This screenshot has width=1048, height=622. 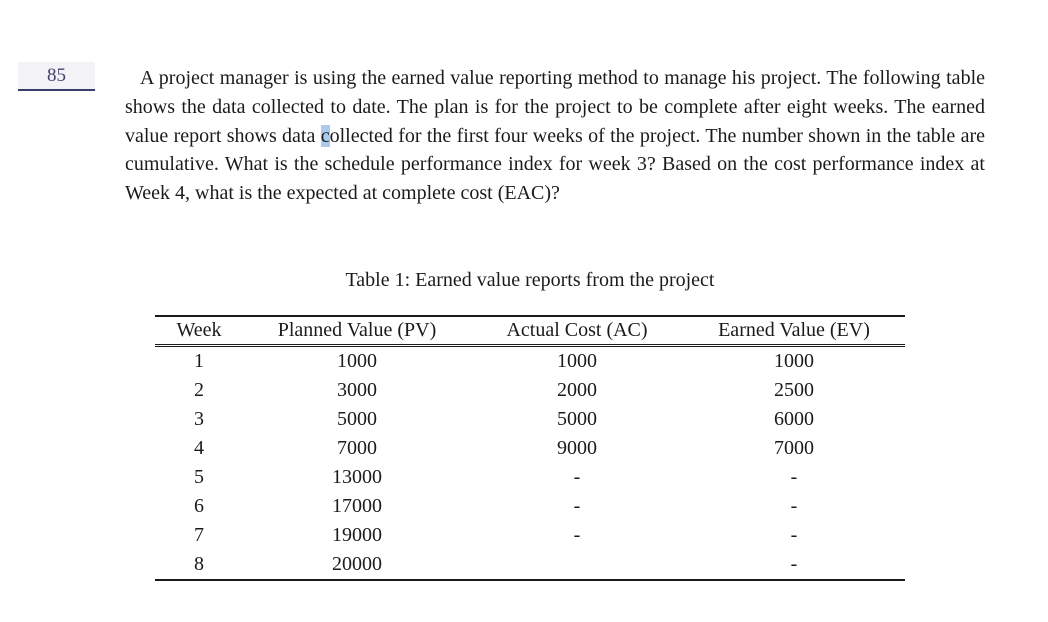 I want to click on table-cell: 7, so click(x=199, y=535).